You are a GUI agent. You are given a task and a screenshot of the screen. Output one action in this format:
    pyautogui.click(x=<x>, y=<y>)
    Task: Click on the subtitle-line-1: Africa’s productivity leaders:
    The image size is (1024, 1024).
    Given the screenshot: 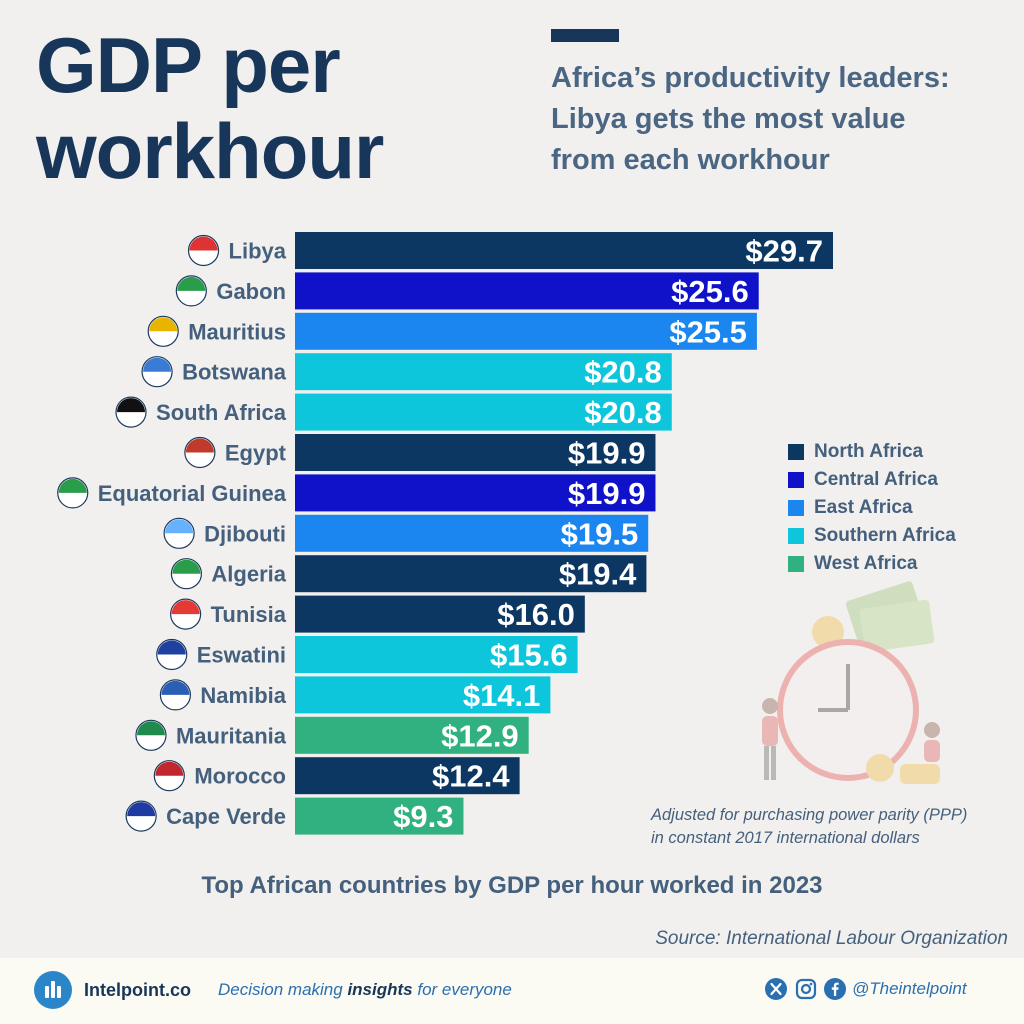 What is the action you would take?
    pyautogui.click(x=750, y=78)
    